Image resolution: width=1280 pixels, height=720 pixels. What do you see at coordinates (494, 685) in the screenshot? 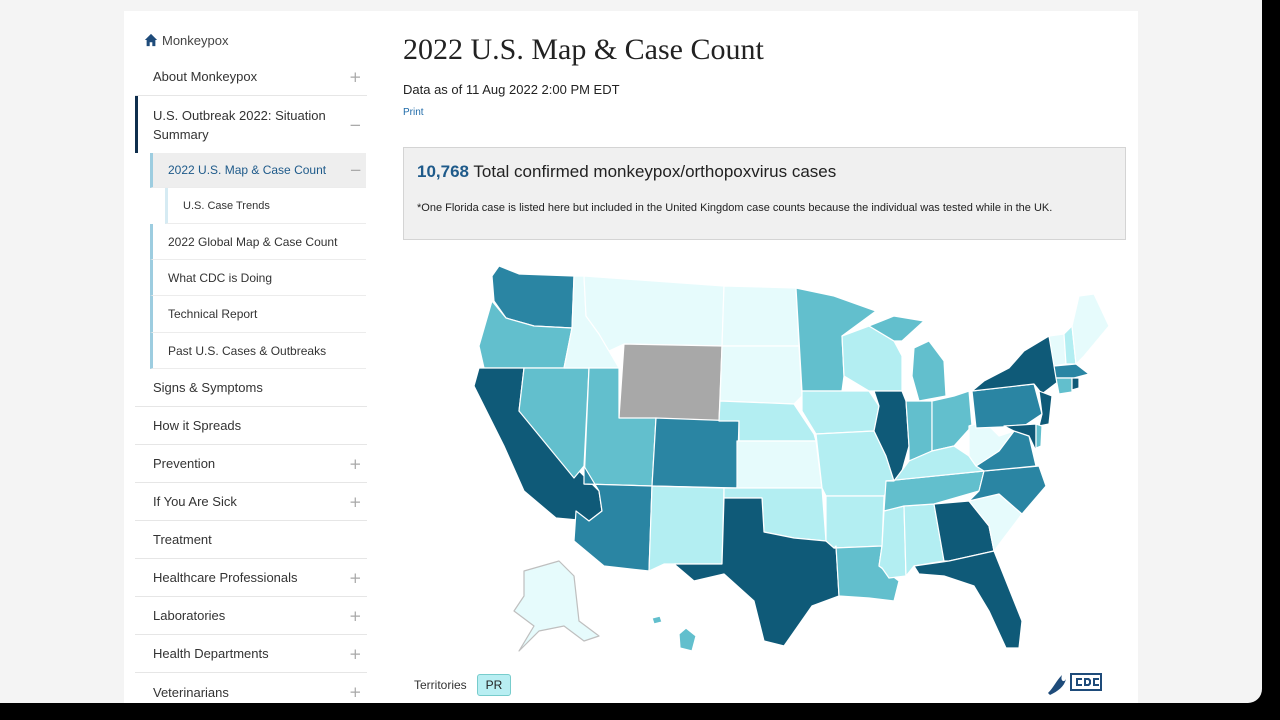
I see `territory-pr-button: PR` at bounding box center [494, 685].